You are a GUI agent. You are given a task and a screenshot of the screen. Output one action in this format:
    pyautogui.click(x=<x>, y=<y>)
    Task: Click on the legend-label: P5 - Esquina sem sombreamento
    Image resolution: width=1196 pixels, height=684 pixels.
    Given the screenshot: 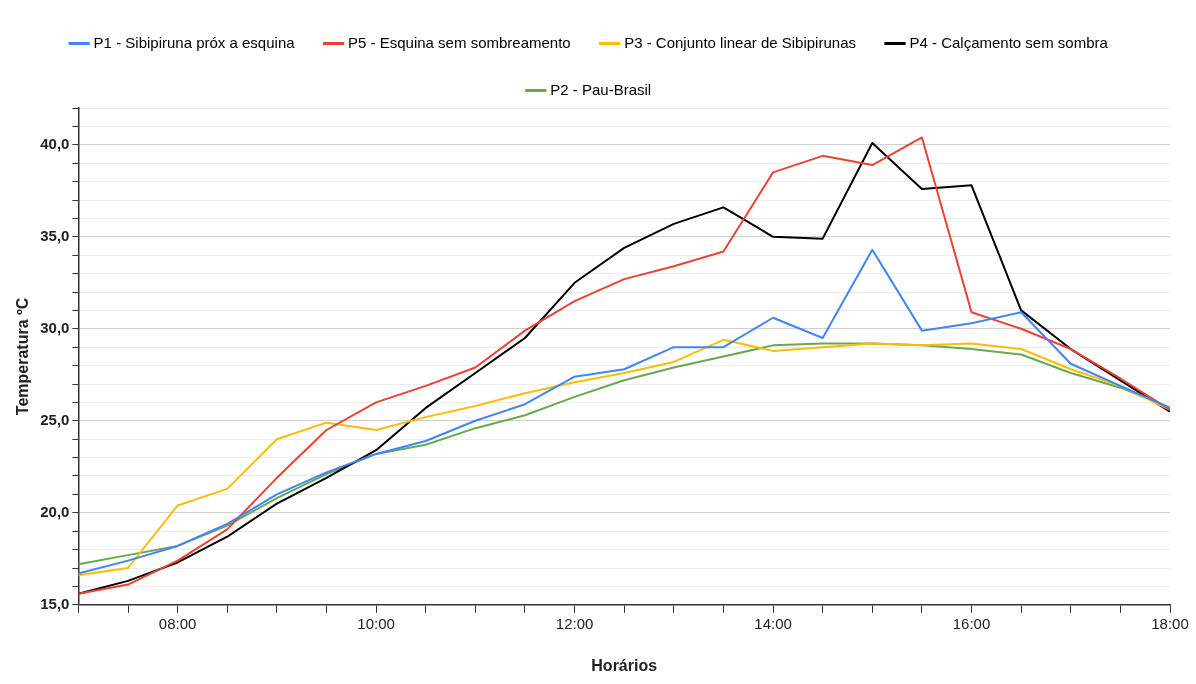 What is the action you would take?
    pyautogui.click(x=459, y=42)
    